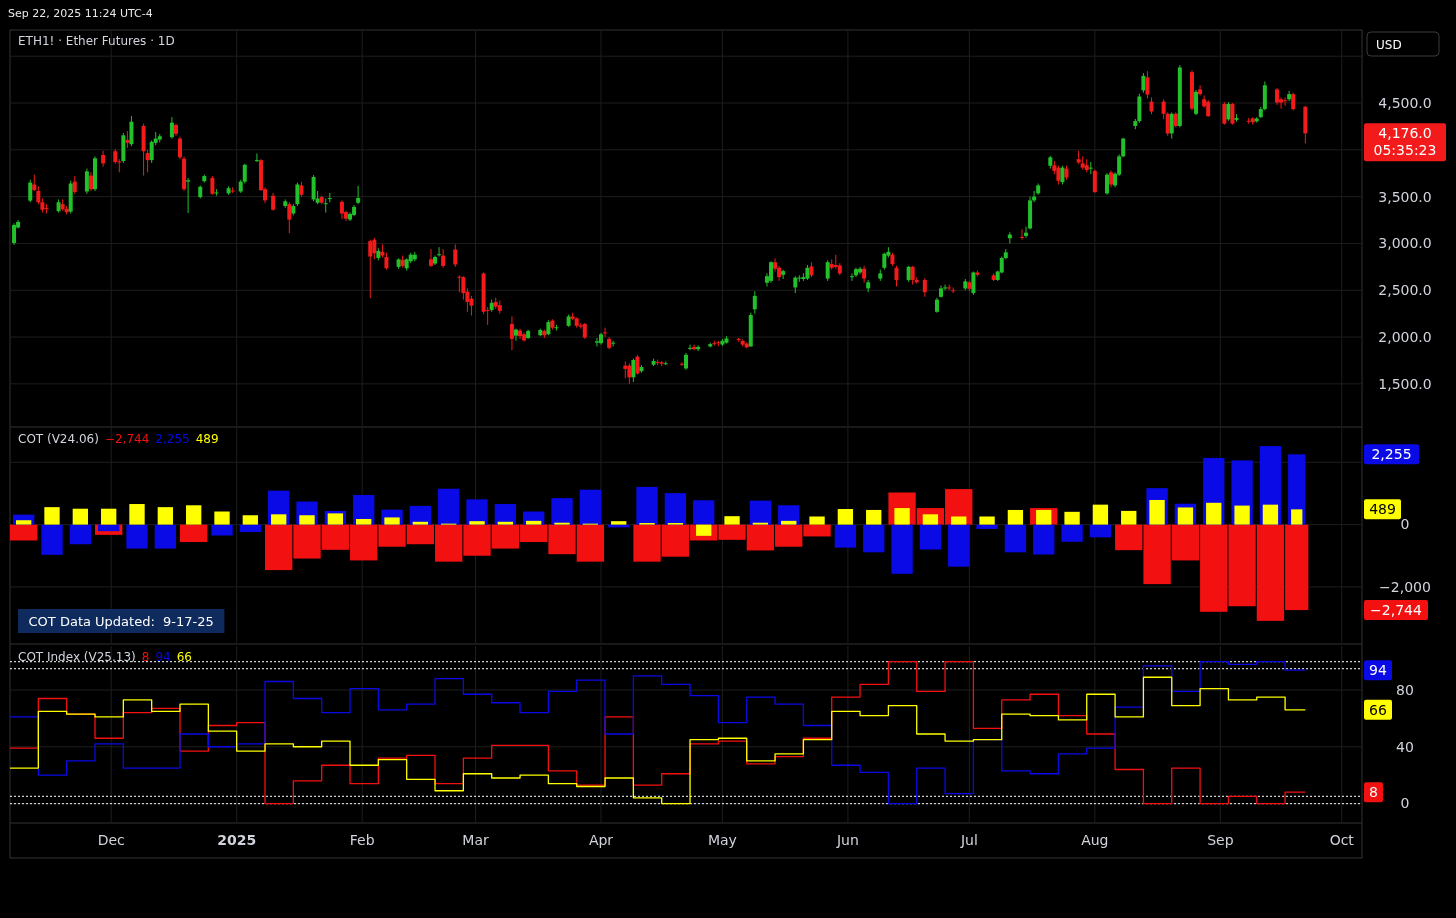  What do you see at coordinates (847, 840) in the screenshot?
I see `x-tick-label: Jun` at bounding box center [847, 840].